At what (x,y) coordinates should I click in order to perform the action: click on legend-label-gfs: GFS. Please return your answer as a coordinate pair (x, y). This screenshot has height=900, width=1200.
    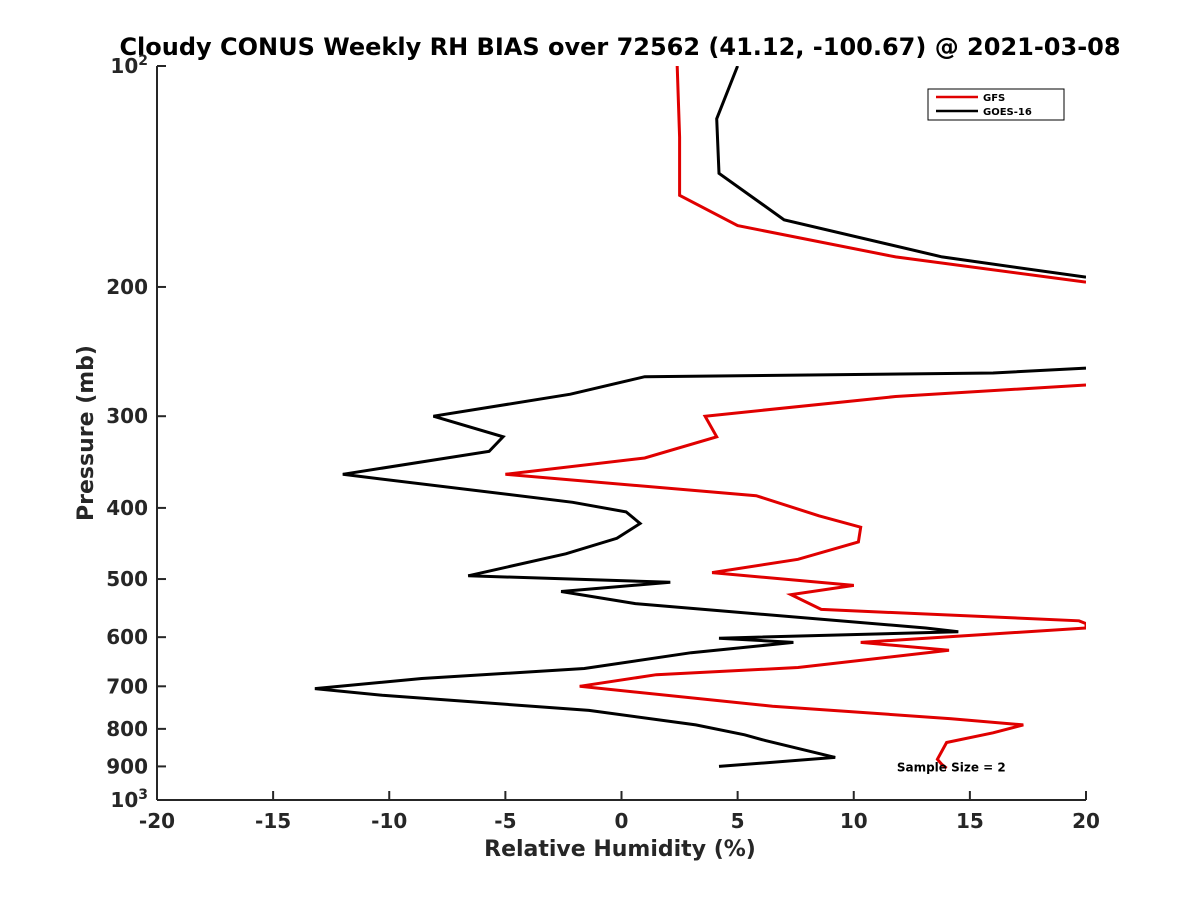
    Looking at the image, I should click on (994, 98).